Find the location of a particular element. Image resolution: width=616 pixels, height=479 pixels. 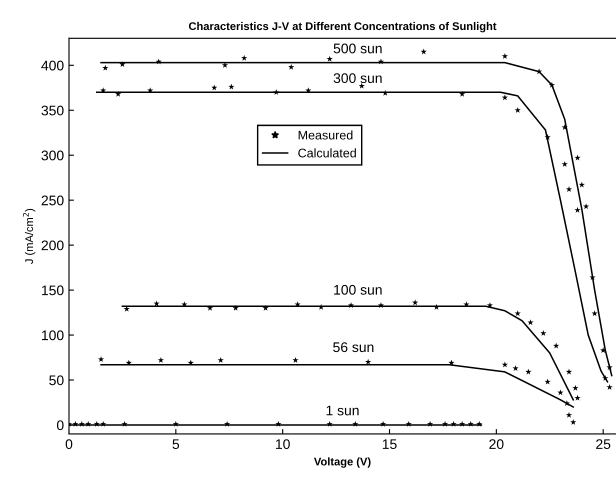

x-axis-title: Voltage (V) is located at coordinates (342, 462).